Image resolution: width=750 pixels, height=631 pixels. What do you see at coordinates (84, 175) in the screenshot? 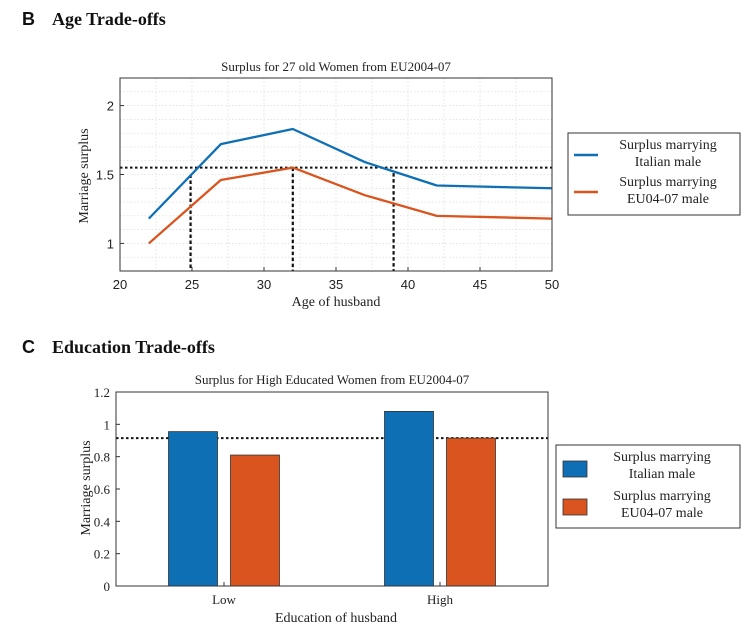
I see `line-chart-y-label: Marriage surplus` at bounding box center [84, 175].